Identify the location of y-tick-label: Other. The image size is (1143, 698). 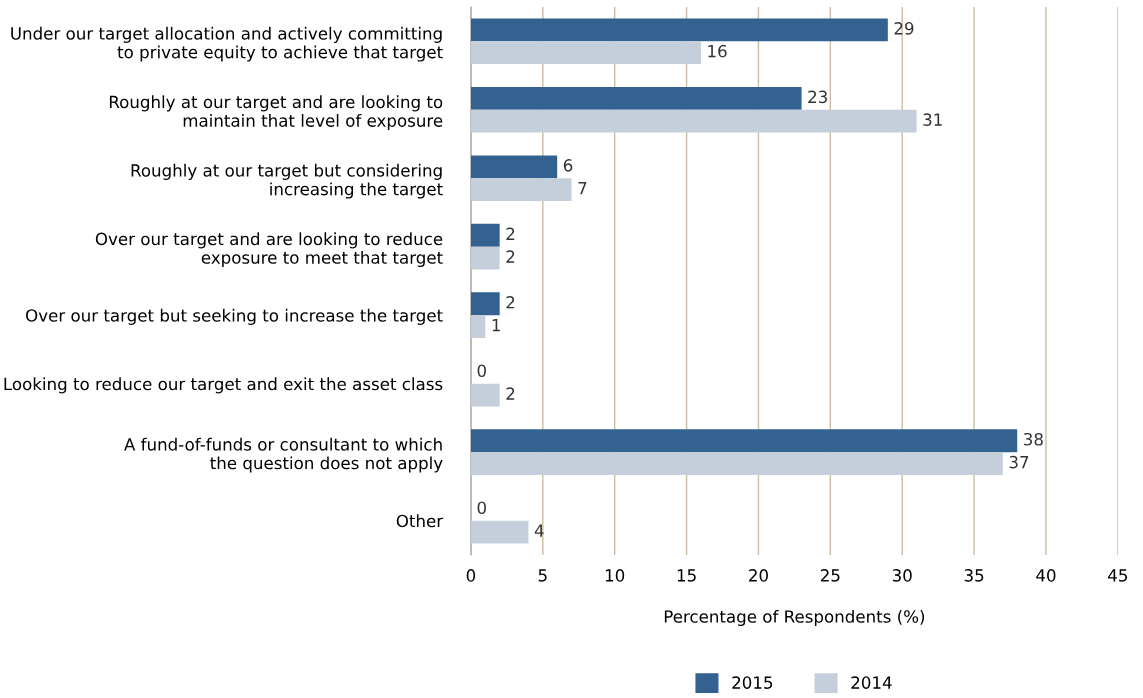
(420, 521).